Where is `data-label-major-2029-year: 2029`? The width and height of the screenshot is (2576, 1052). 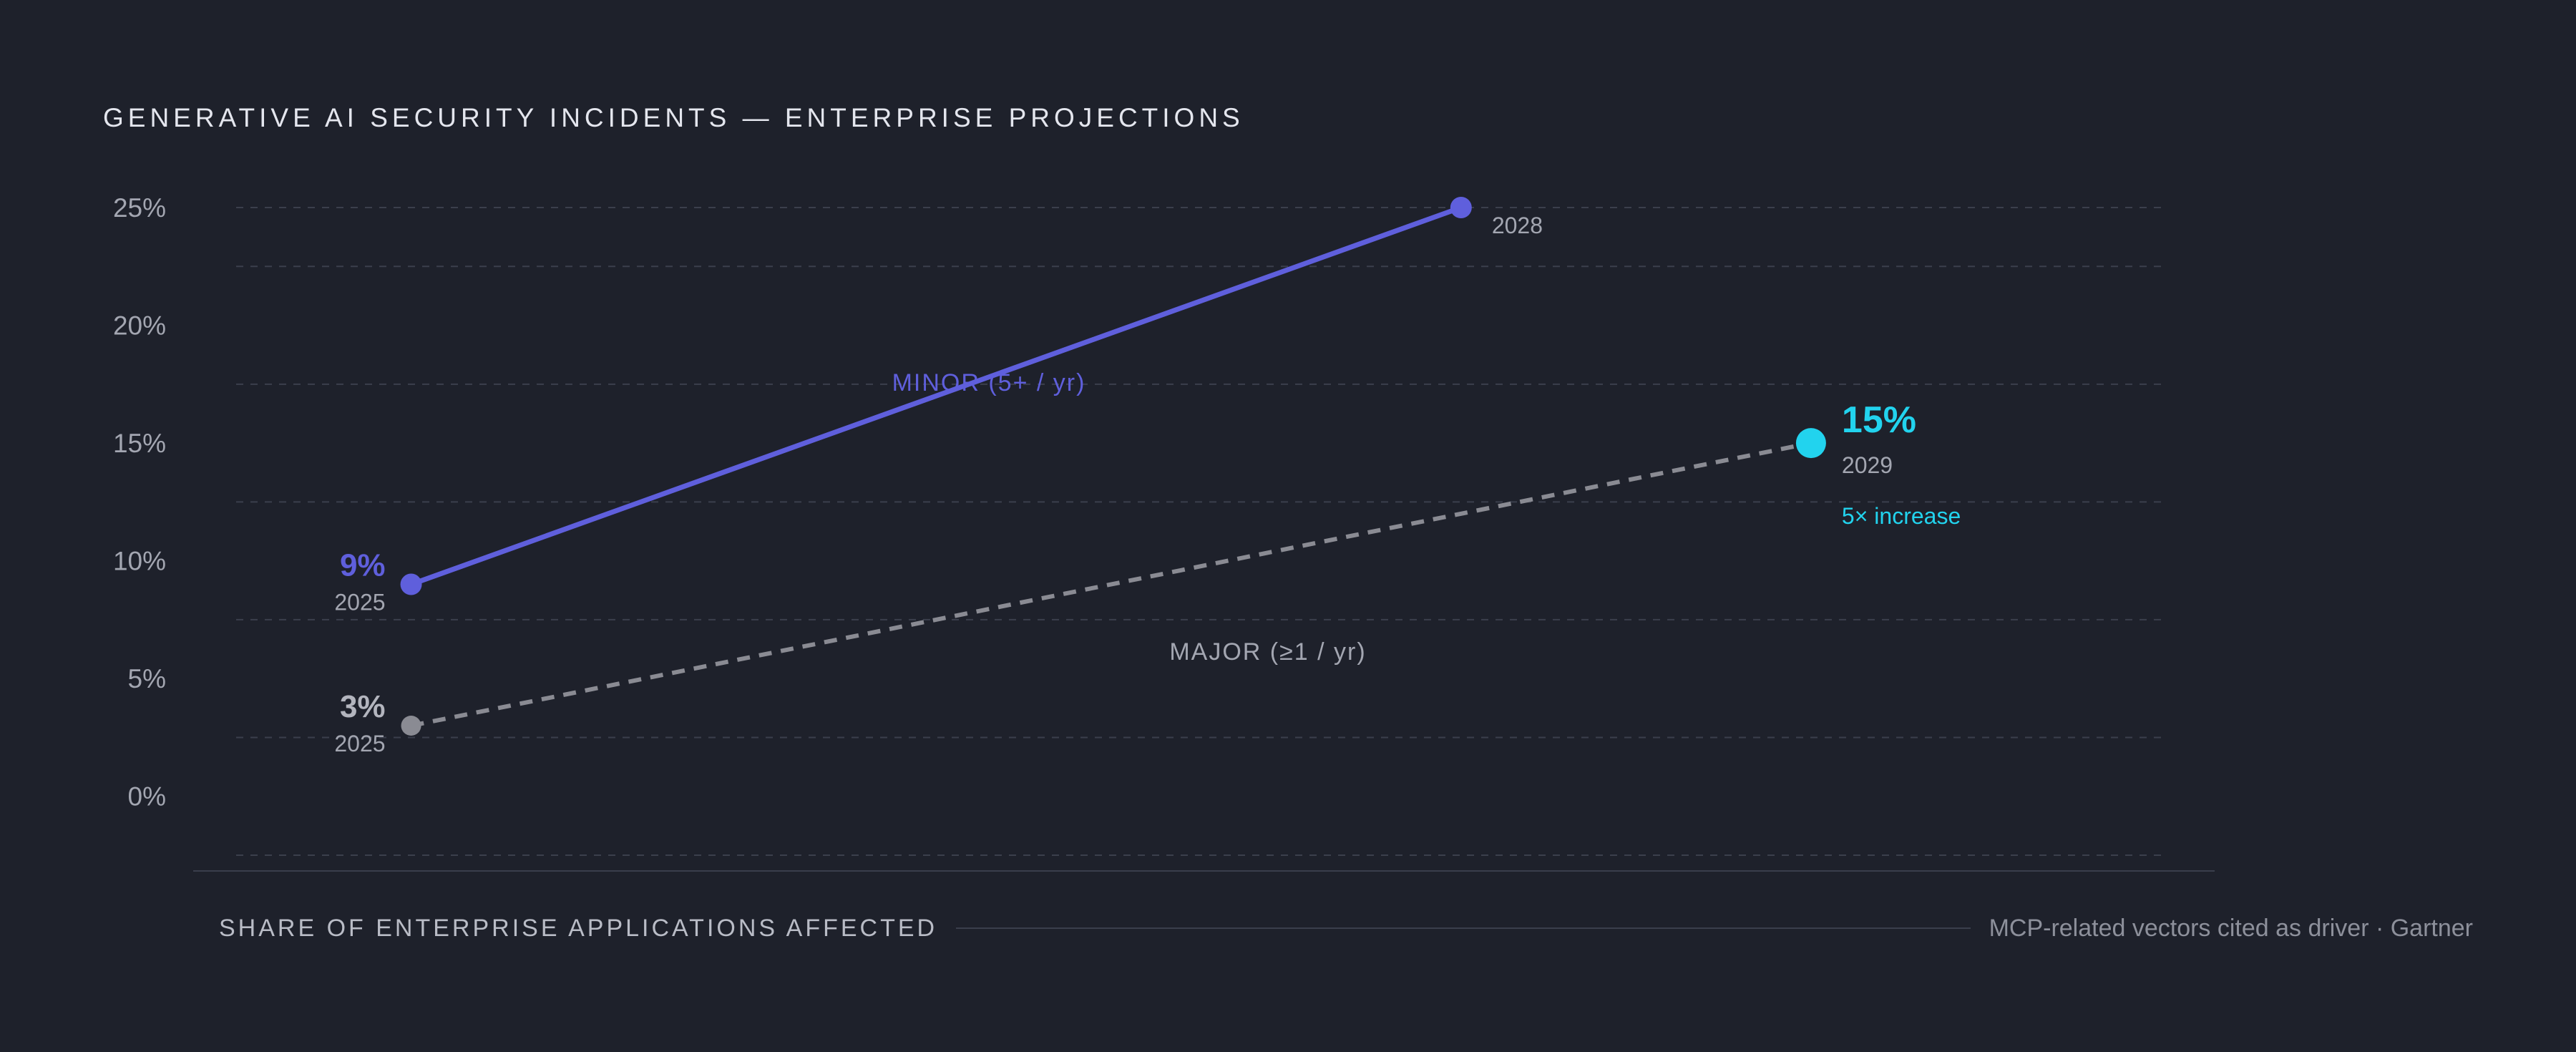 data-label-major-2029-year: 2029 is located at coordinates (1867, 465).